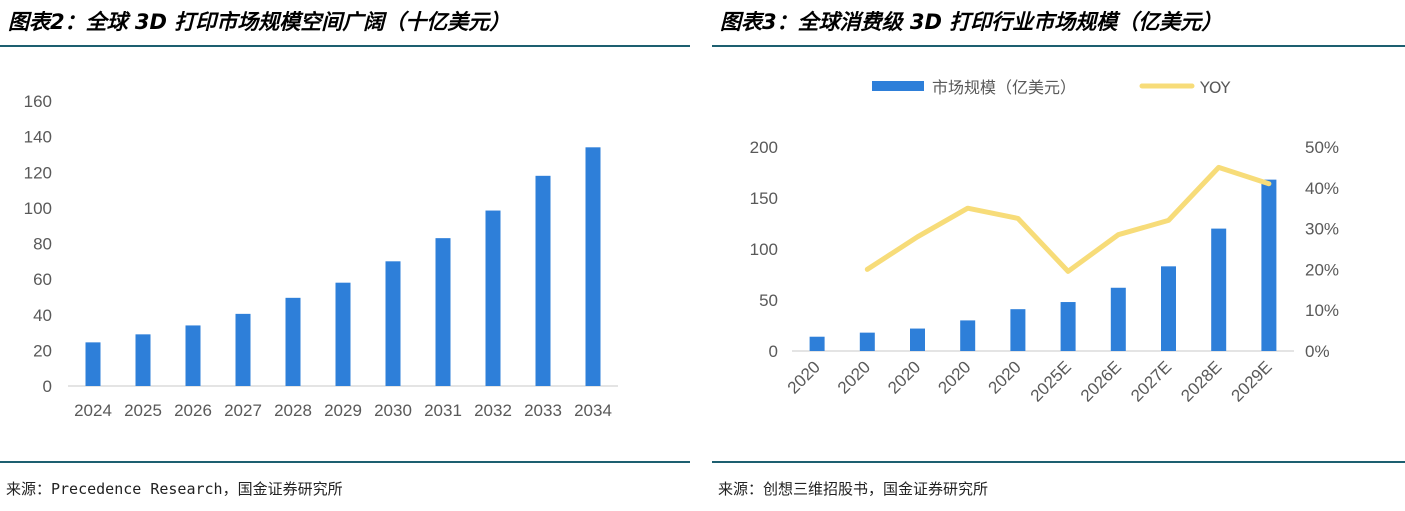 The height and width of the screenshot is (511, 1405). I want to click on x-tick-label: 2026E, so click(1101, 381).